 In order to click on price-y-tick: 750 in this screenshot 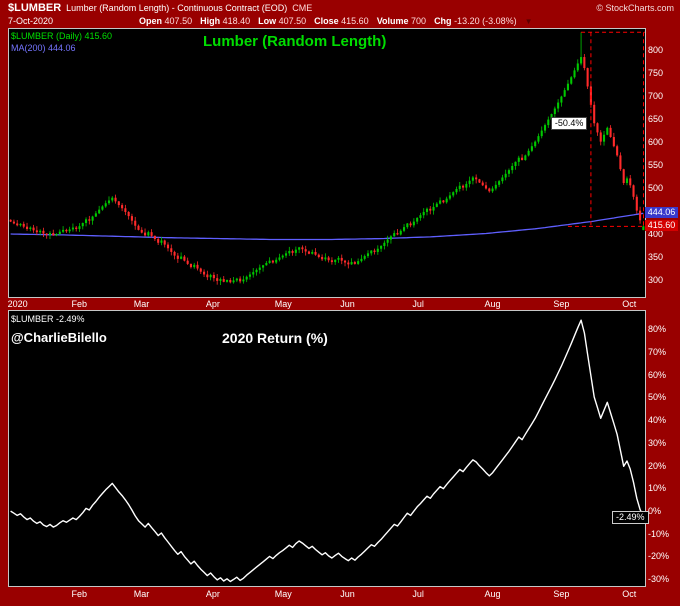, I will do `click(656, 72)`.